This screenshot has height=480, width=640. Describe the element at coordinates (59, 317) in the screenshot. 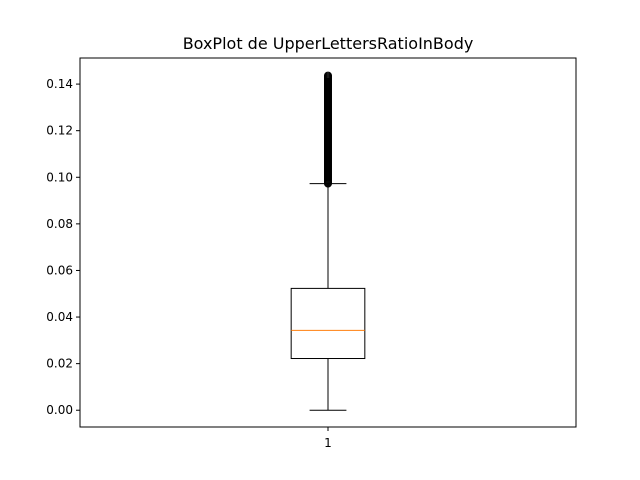

I see `y-tick-label: 0.04` at that location.